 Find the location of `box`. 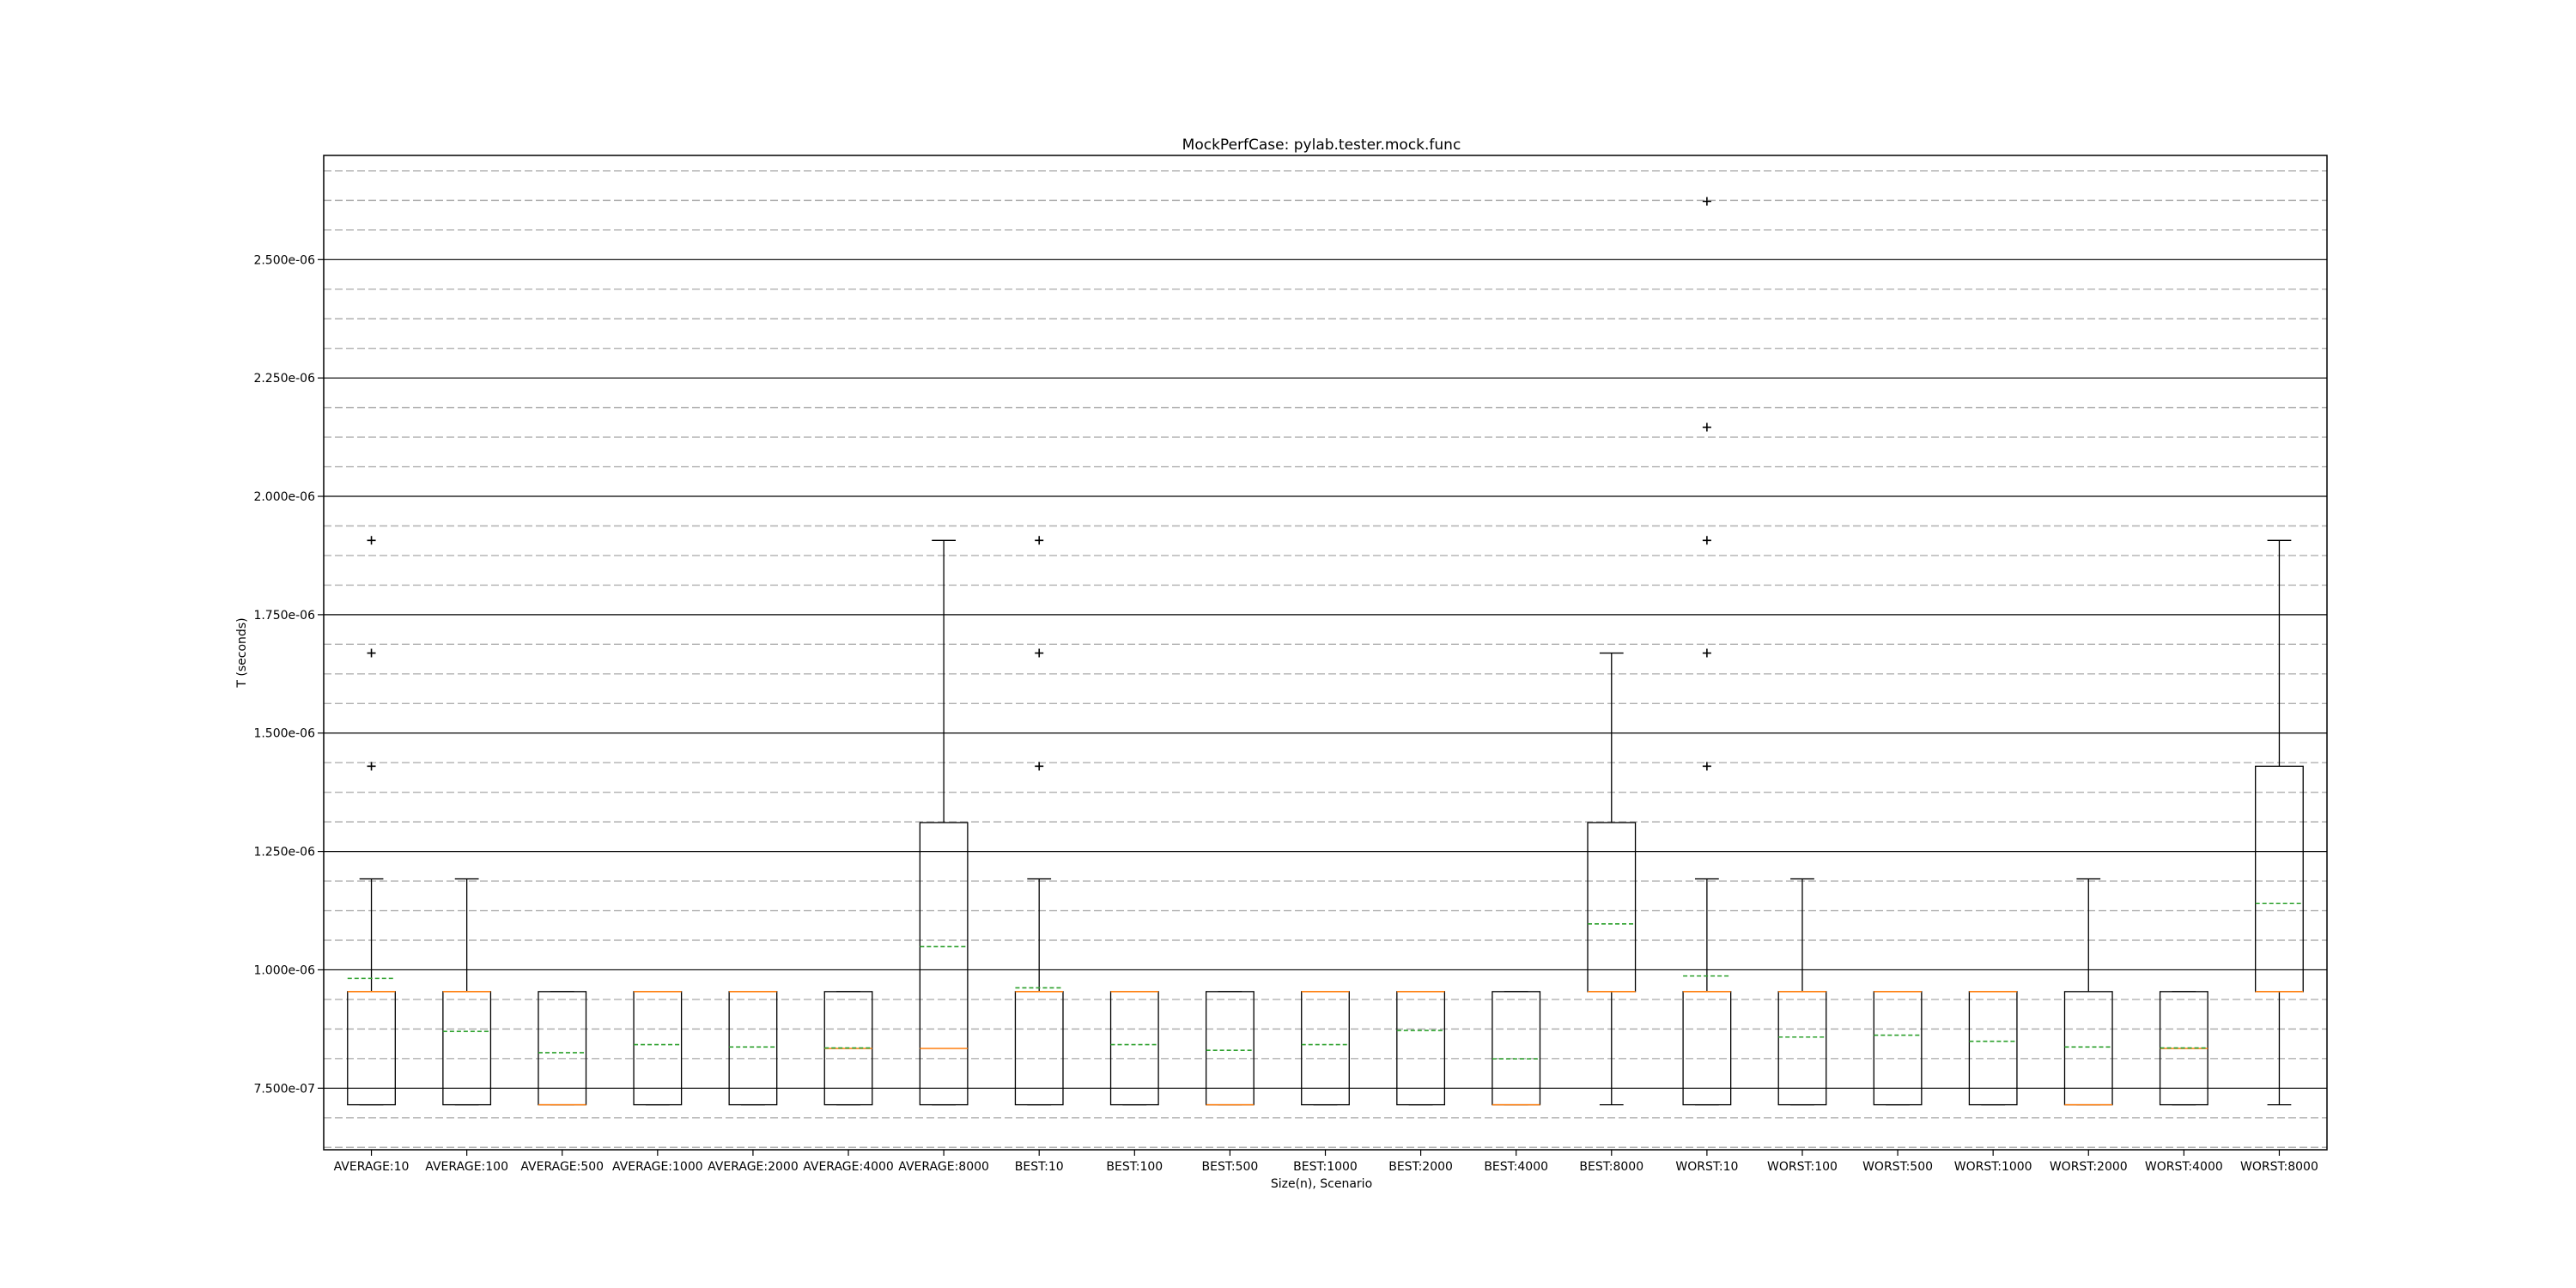

box is located at coordinates (944, 964).